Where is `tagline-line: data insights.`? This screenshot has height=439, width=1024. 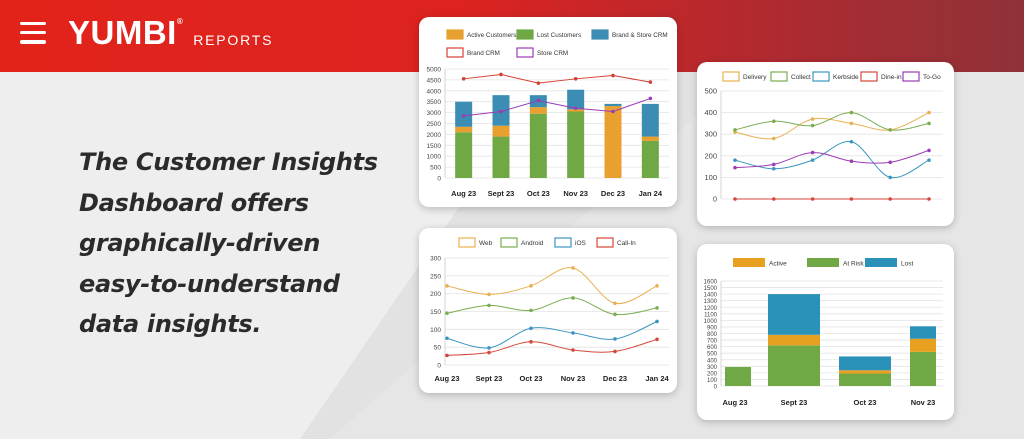 tagline-line: data insights. is located at coordinates (170, 324).